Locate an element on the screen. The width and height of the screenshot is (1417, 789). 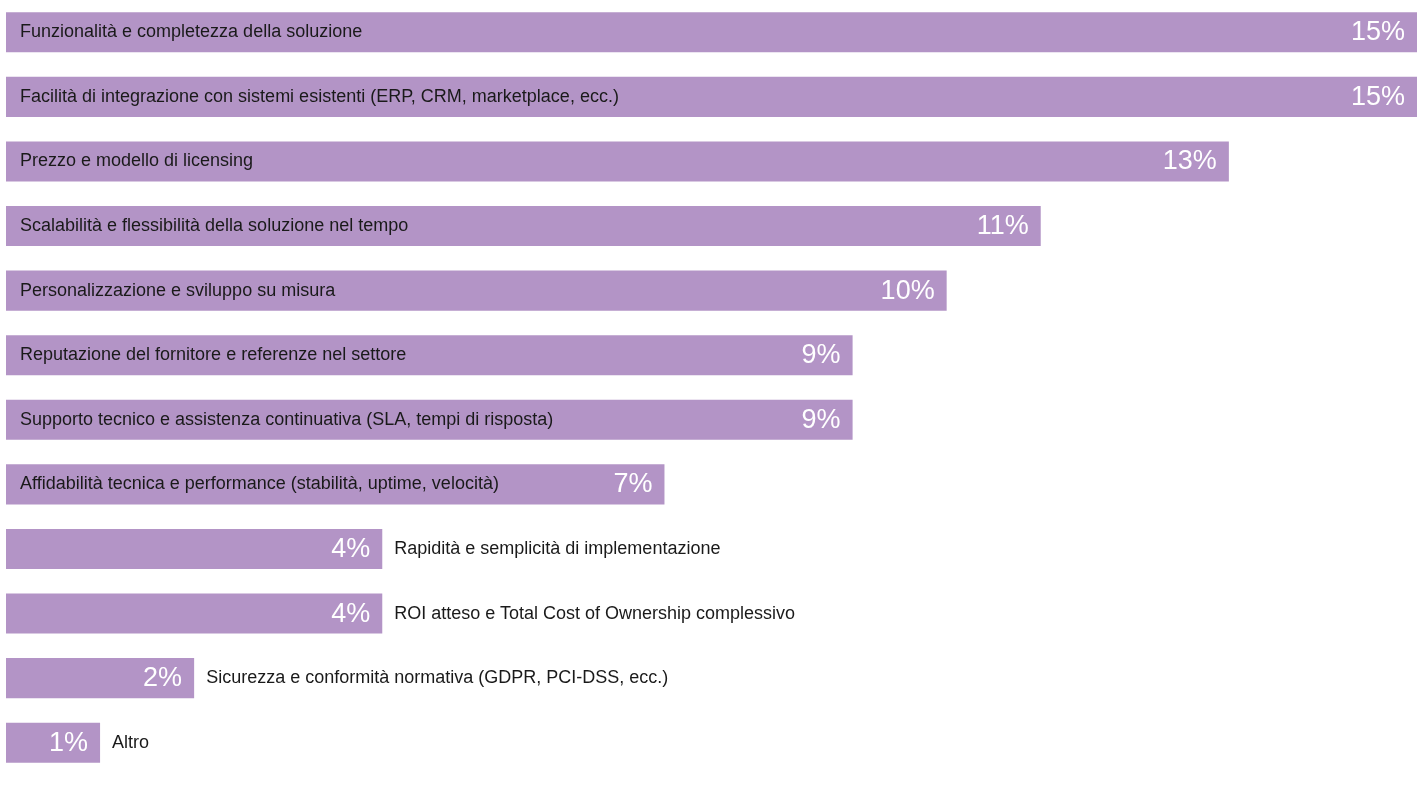
y-tick-label: Reputazione del fornitore e referenze nel settore is located at coordinates (213, 354).